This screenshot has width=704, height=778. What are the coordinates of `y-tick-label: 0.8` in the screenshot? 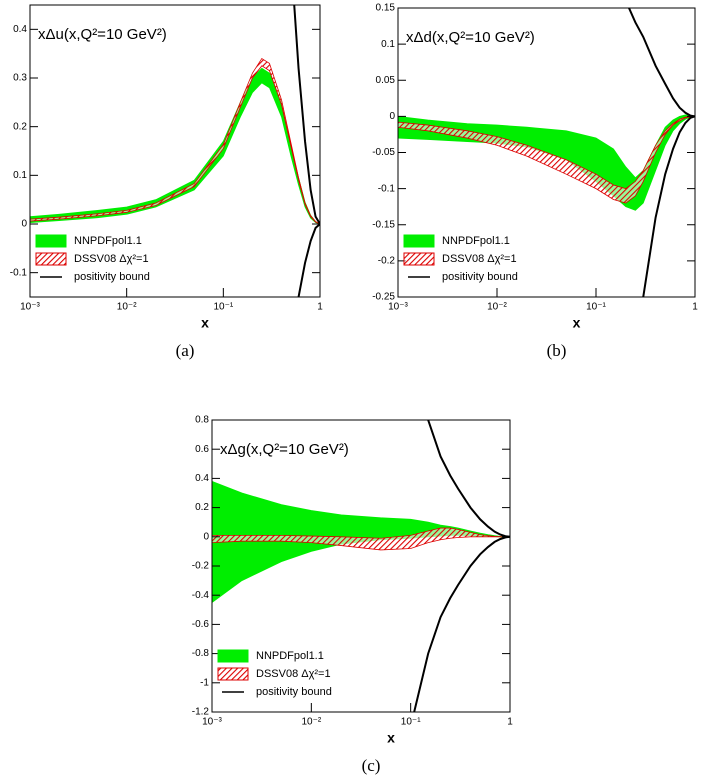 It's located at (202, 420).